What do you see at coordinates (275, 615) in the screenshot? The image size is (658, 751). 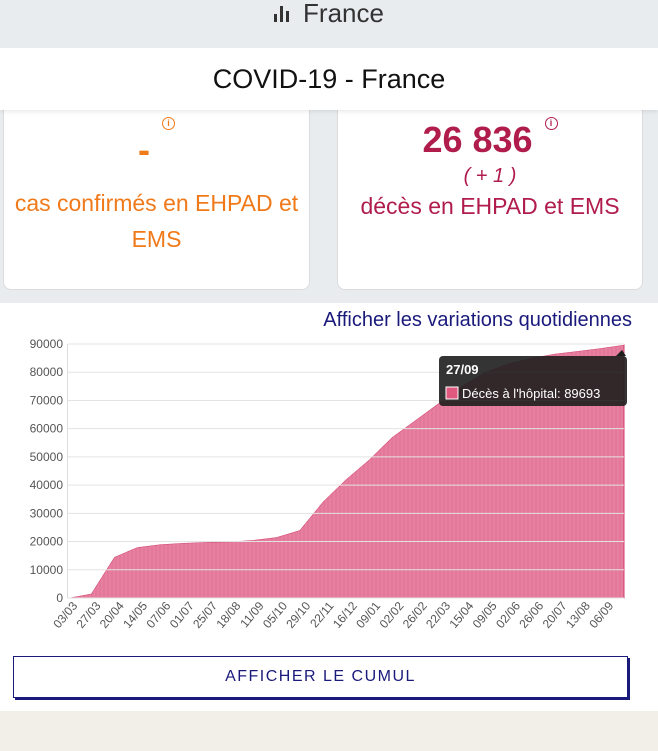 I see `x-tick-label: 05/10` at bounding box center [275, 615].